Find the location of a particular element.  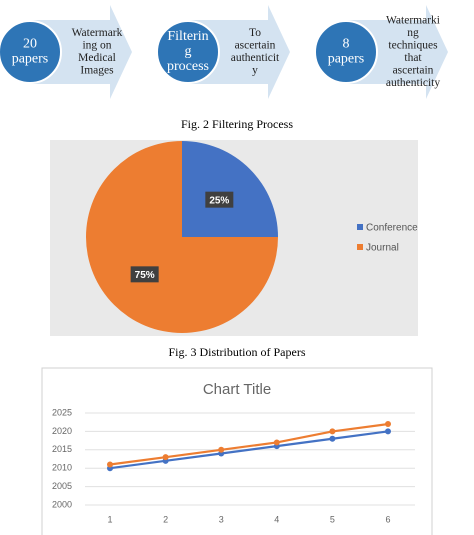

y-tick-label: 2005 is located at coordinates (62, 486).